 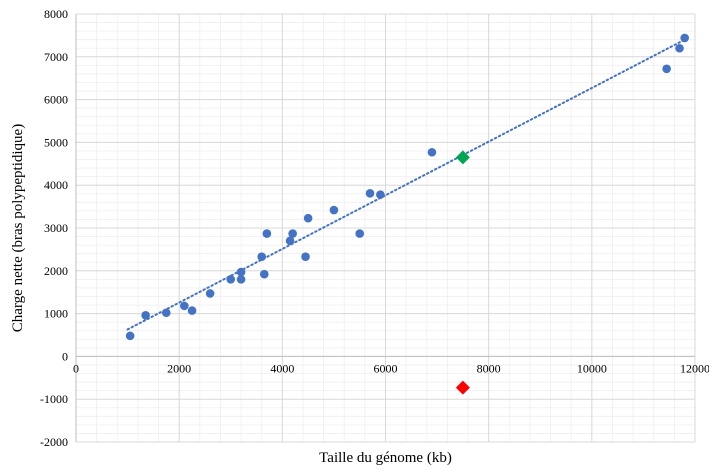 What do you see at coordinates (385, 458) in the screenshot?
I see `x-axis-title: Taille du génome (kb)` at bounding box center [385, 458].